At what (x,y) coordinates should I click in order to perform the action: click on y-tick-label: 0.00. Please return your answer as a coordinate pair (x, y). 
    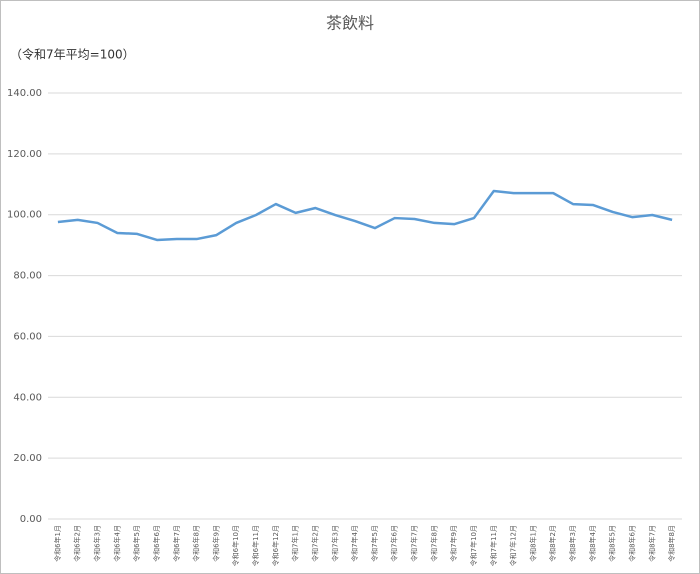
    Looking at the image, I should click on (31, 519).